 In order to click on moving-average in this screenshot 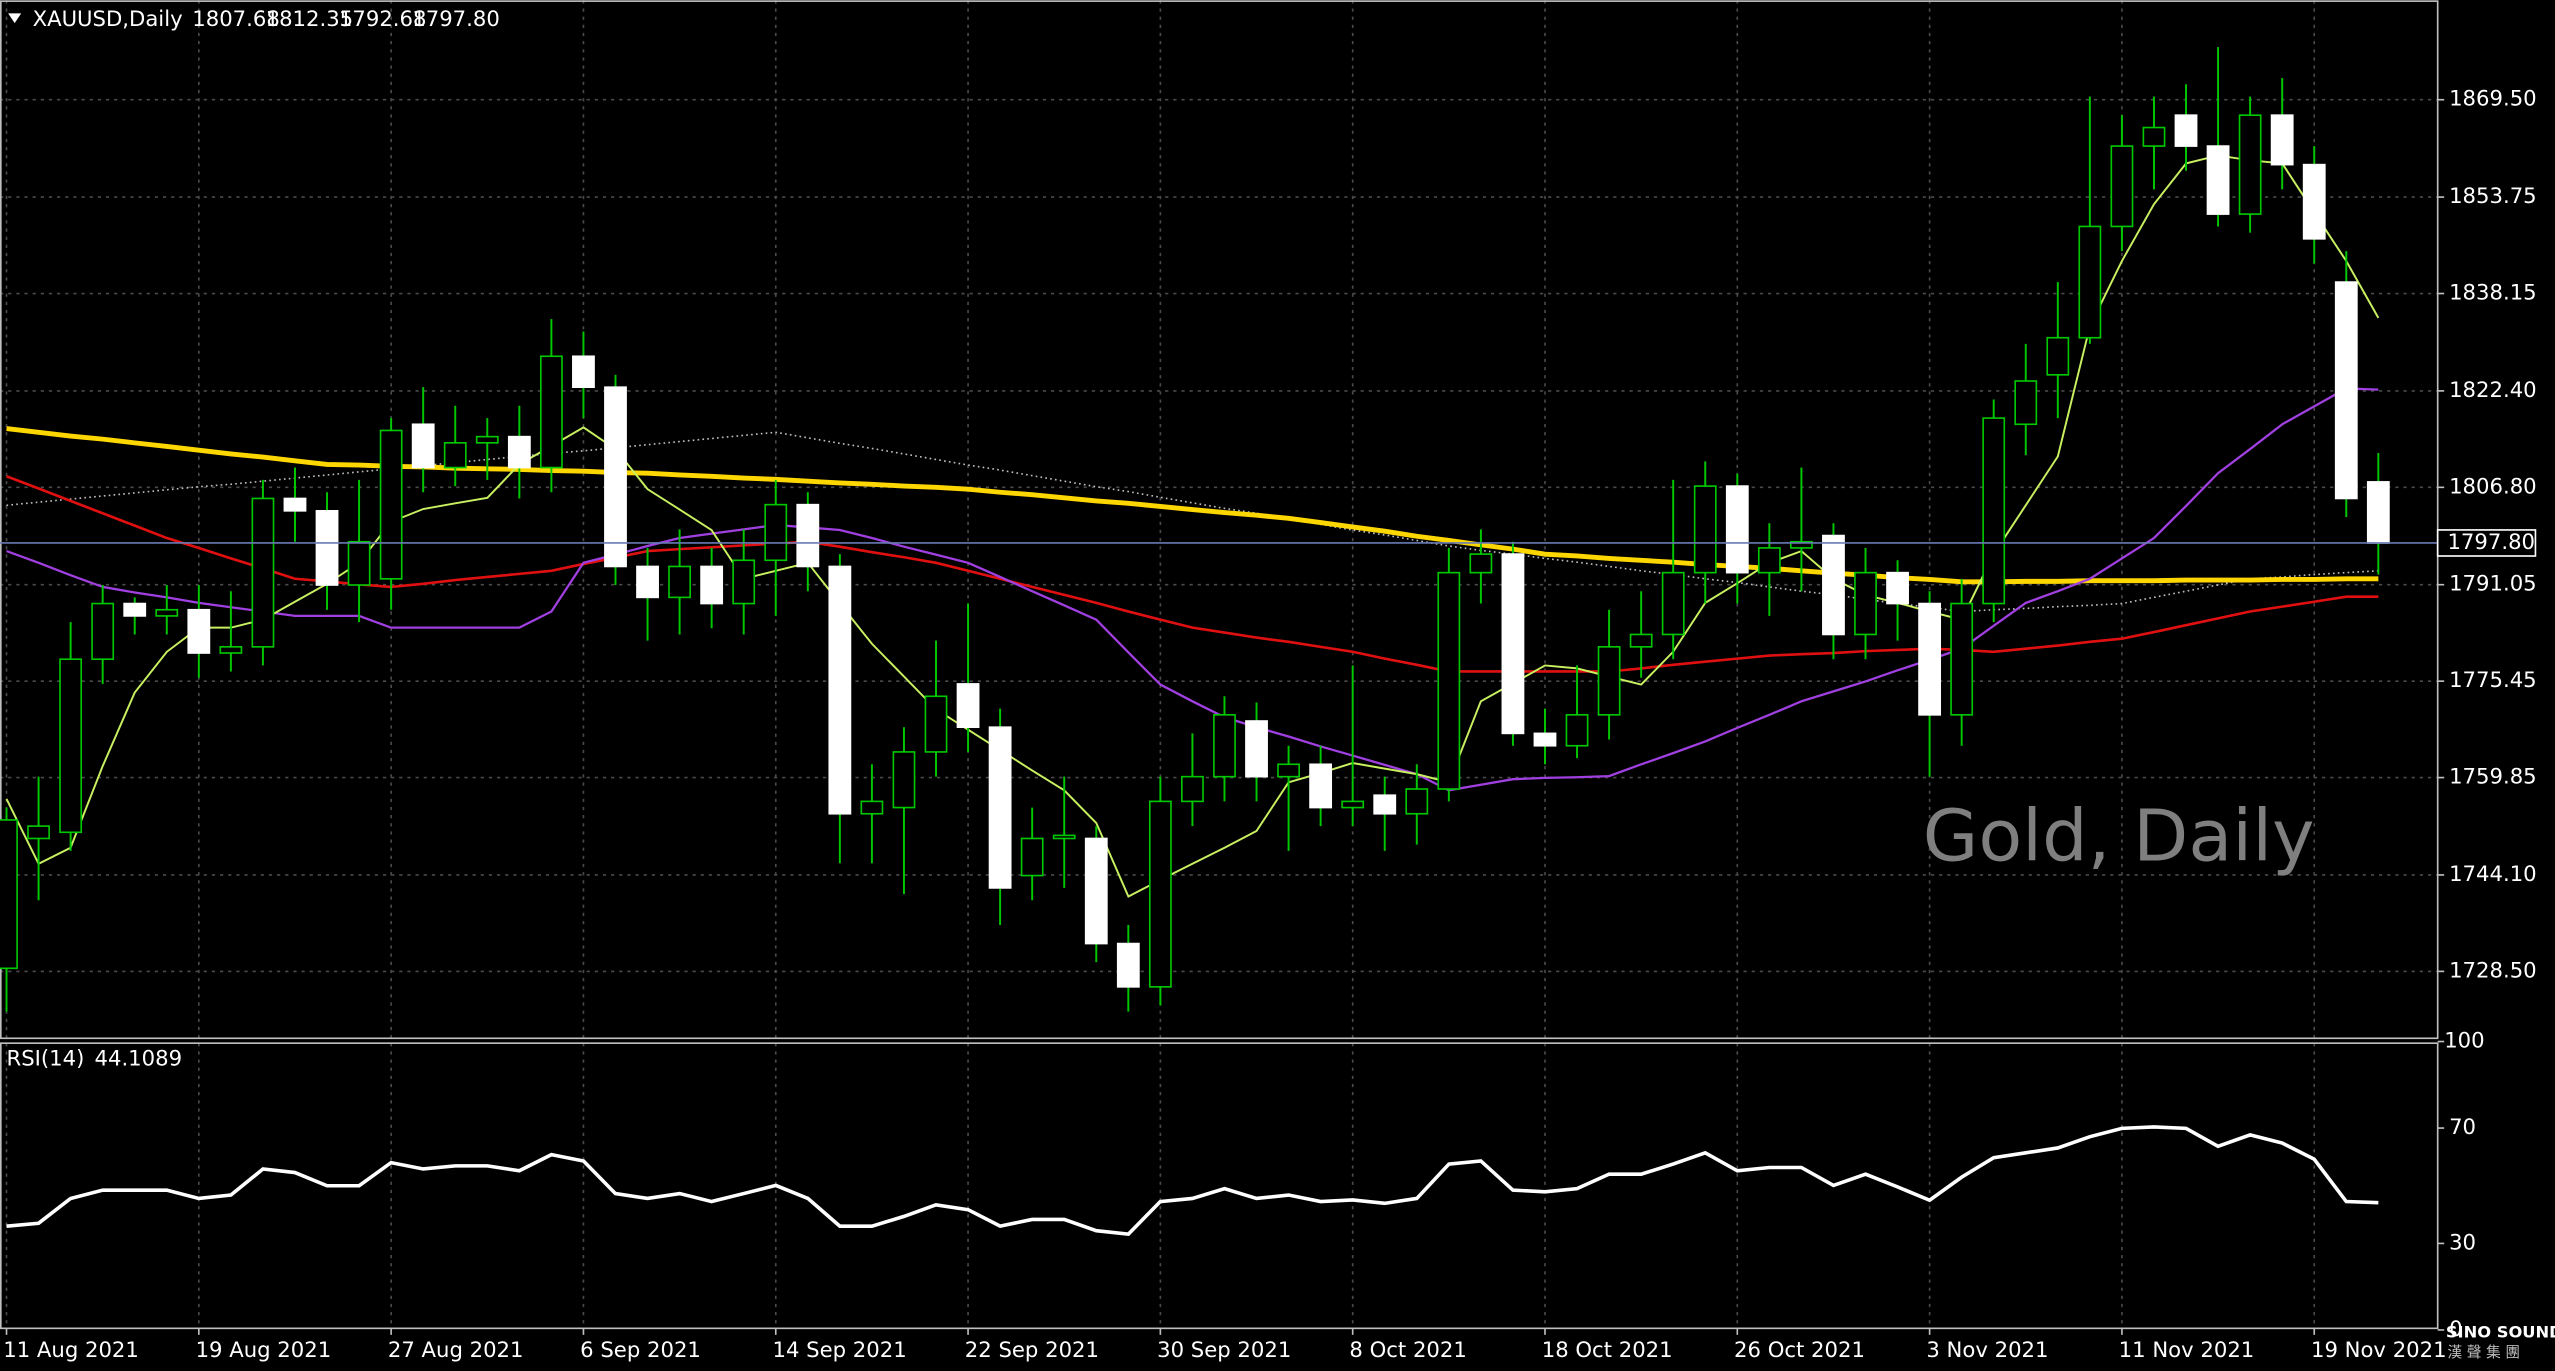, I will do `click(1192, 574)`.